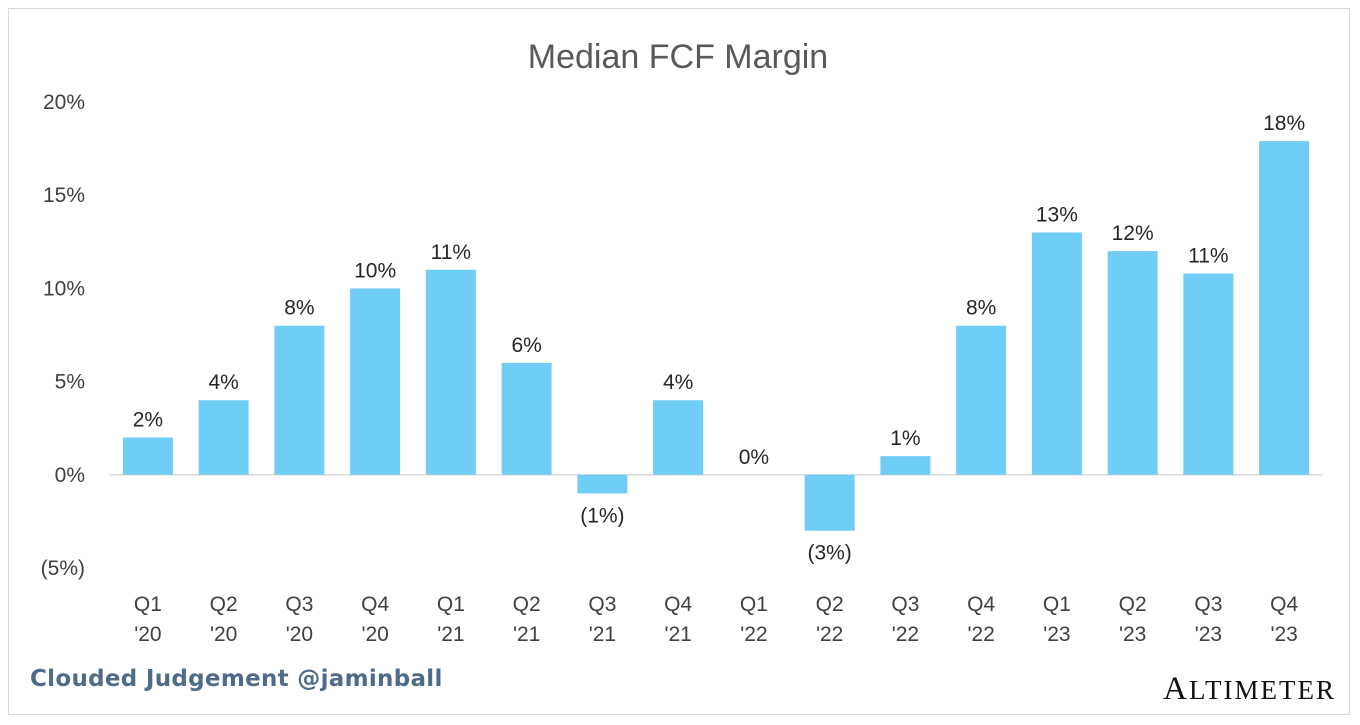 The height and width of the screenshot is (725, 1360). I want to click on data-label: 1%, so click(905, 438).